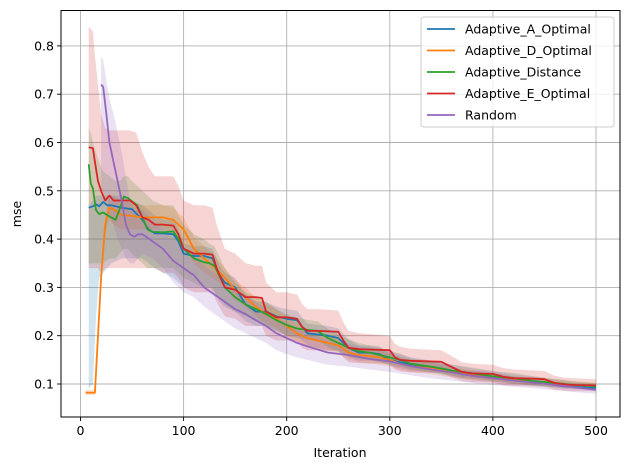 This screenshot has height=470, width=630. What do you see at coordinates (528, 29) in the screenshot?
I see `legend-label: Adaptive_A_Optimal` at bounding box center [528, 29].